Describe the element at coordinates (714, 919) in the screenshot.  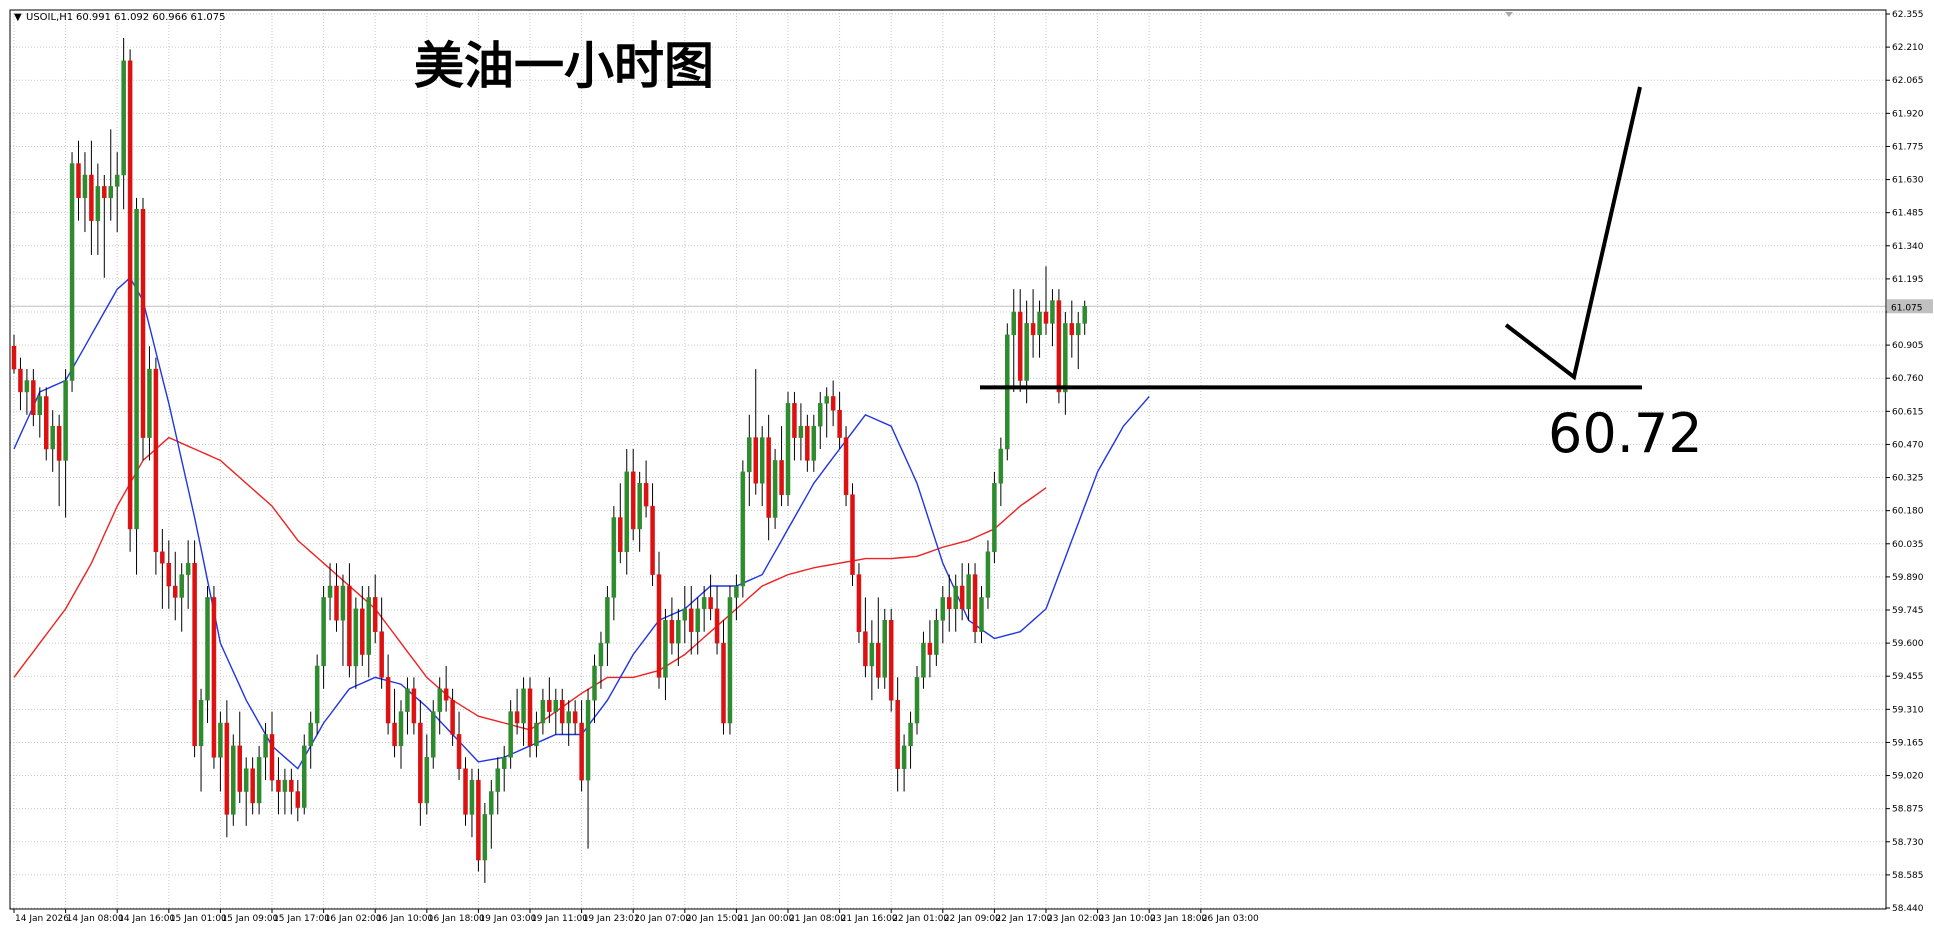
I see `x-tick-label: 20 Jan 15:00` at that location.